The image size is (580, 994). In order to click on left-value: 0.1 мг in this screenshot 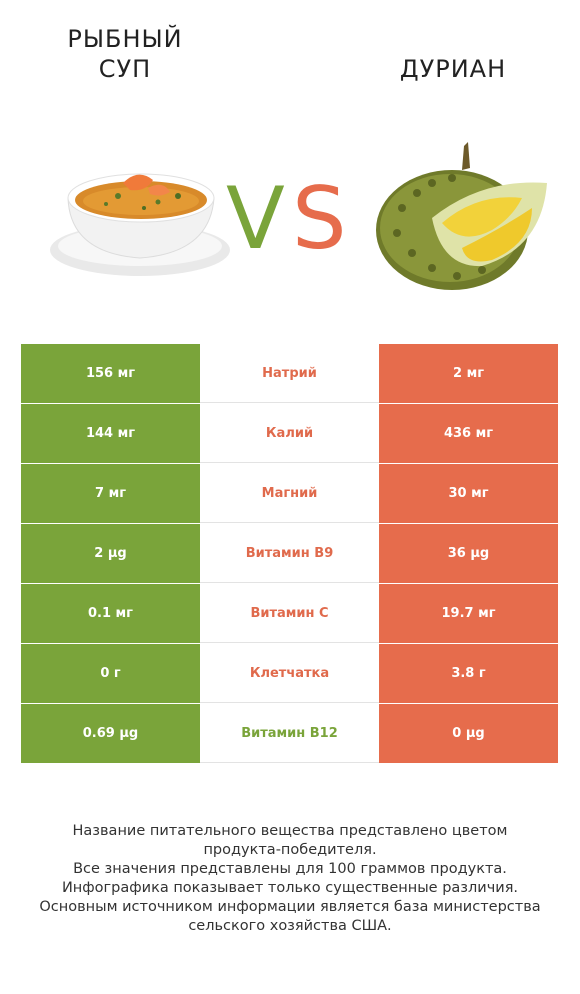, I will do `click(110, 613)`.